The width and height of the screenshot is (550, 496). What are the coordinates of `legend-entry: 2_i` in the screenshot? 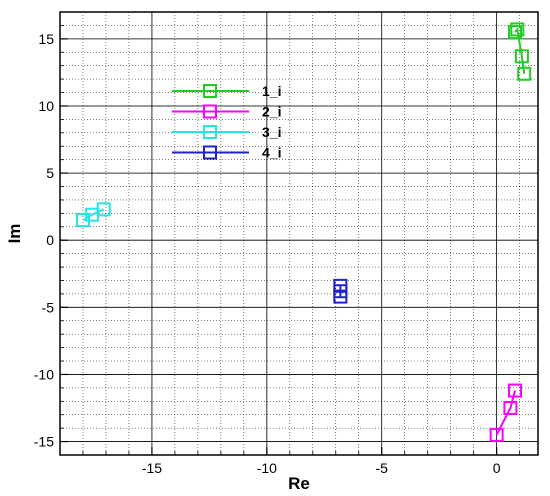 It's located at (226, 112).